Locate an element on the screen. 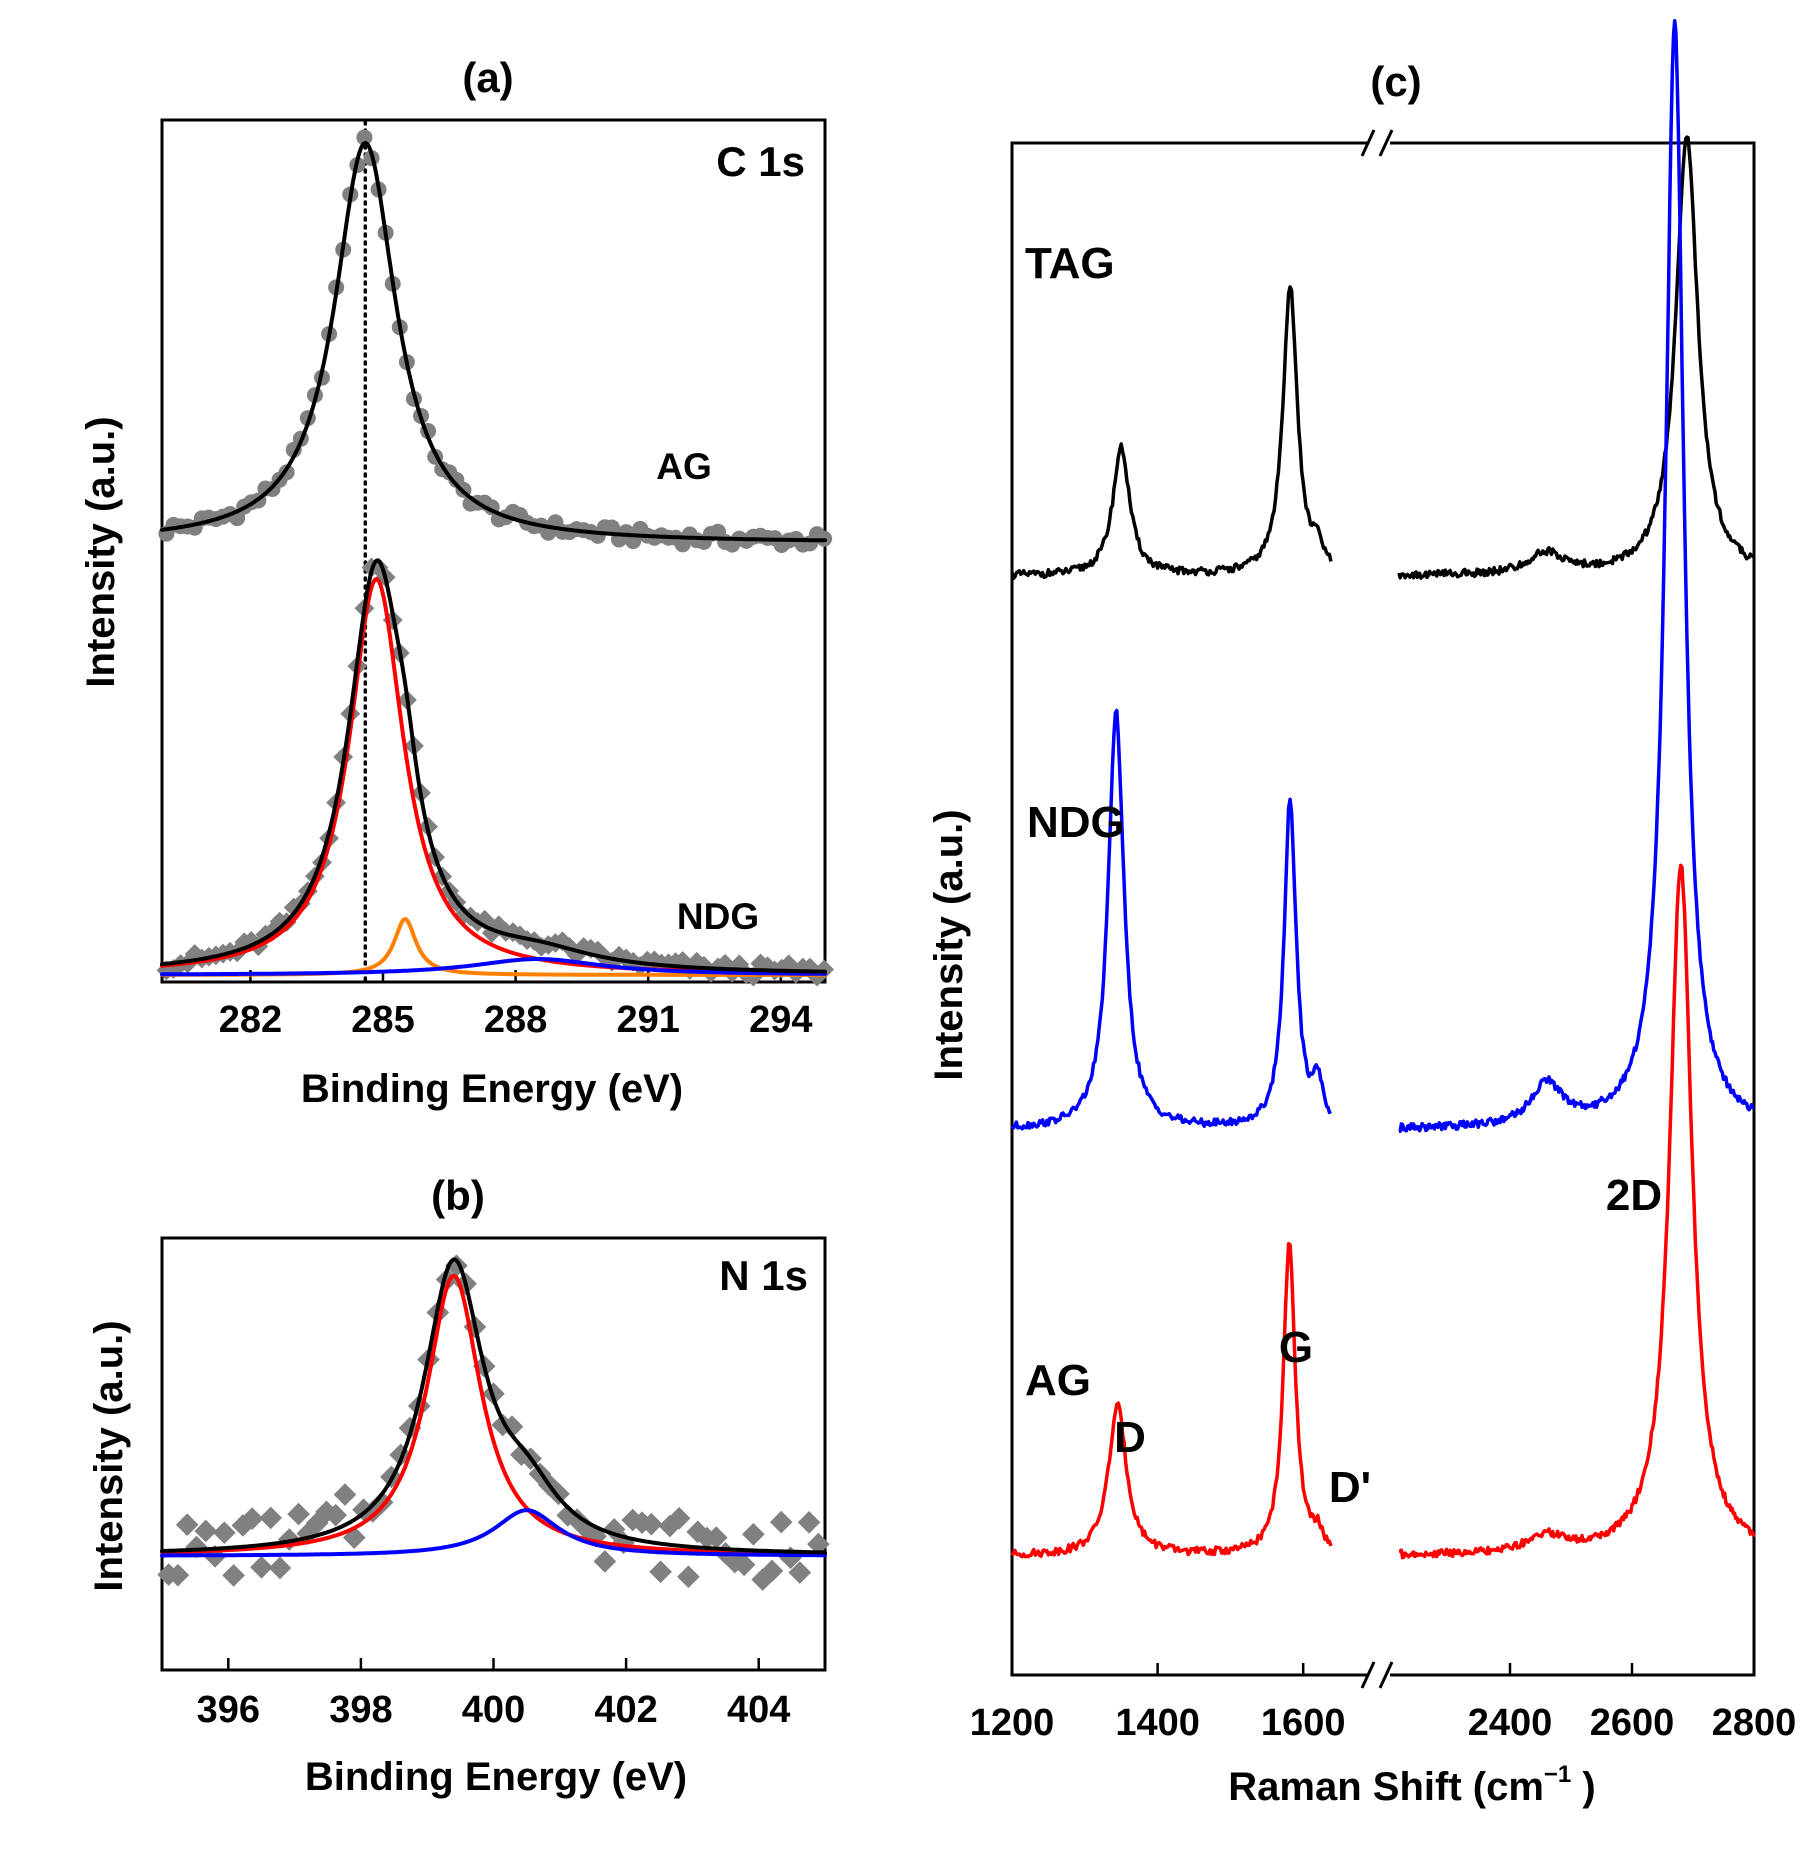  panel-b-fit-curves is located at coordinates (493, 1407).